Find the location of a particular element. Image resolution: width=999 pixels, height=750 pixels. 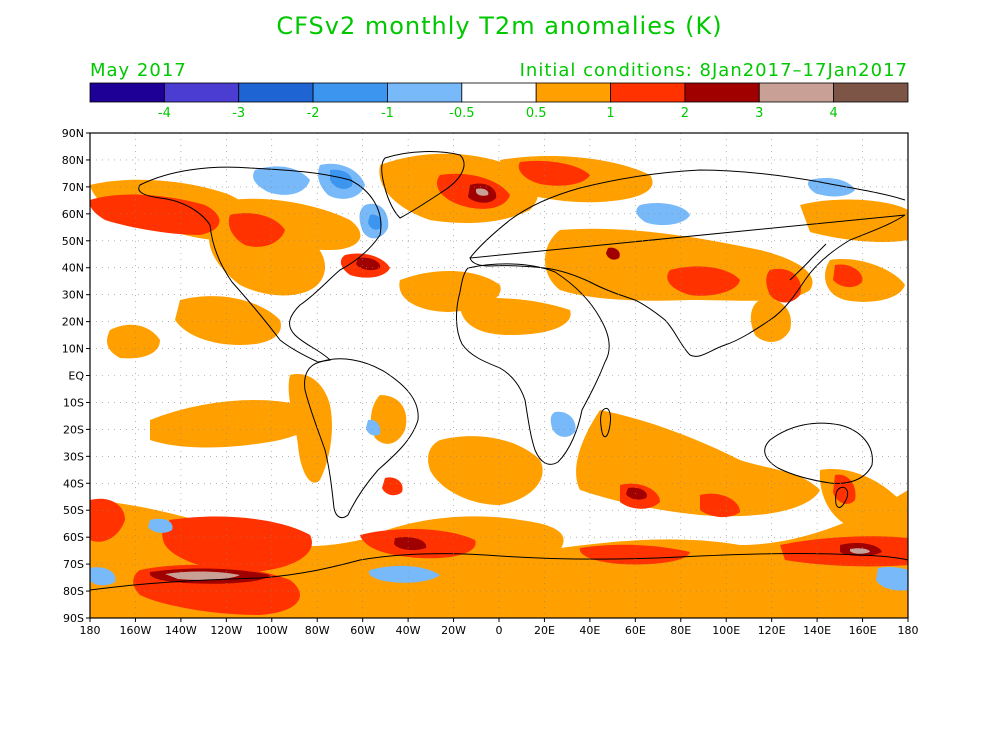

coast-south-america is located at coordinates (361, 438).